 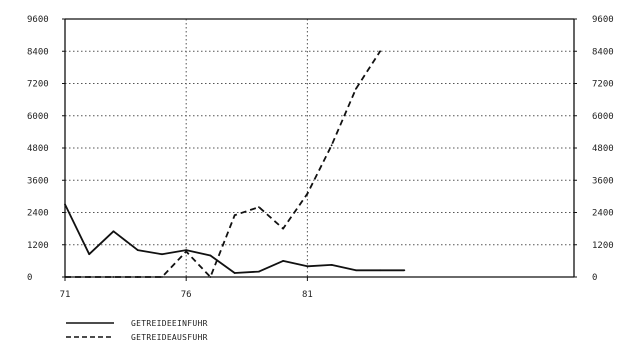 I want to click on x-tick-label: 71, so click(x=65, y=295).